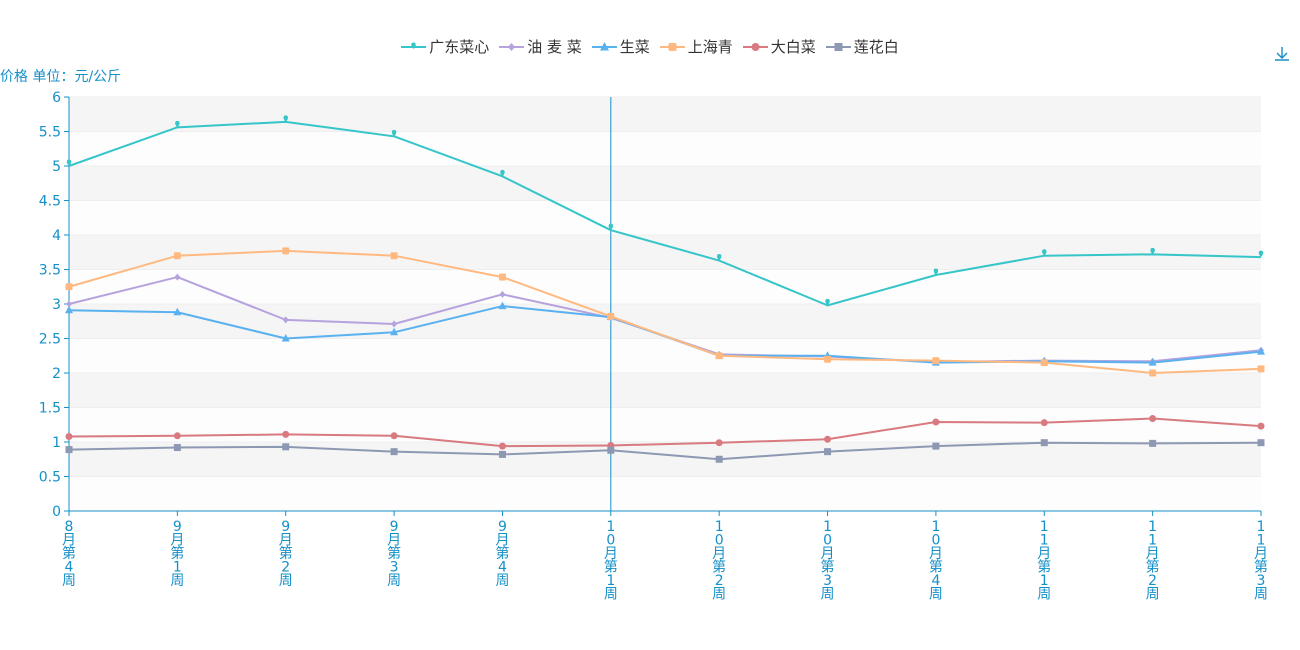 This screenshot has height=650, width=1300. I want to click on legend-label: 生菜, so click(634, 47).